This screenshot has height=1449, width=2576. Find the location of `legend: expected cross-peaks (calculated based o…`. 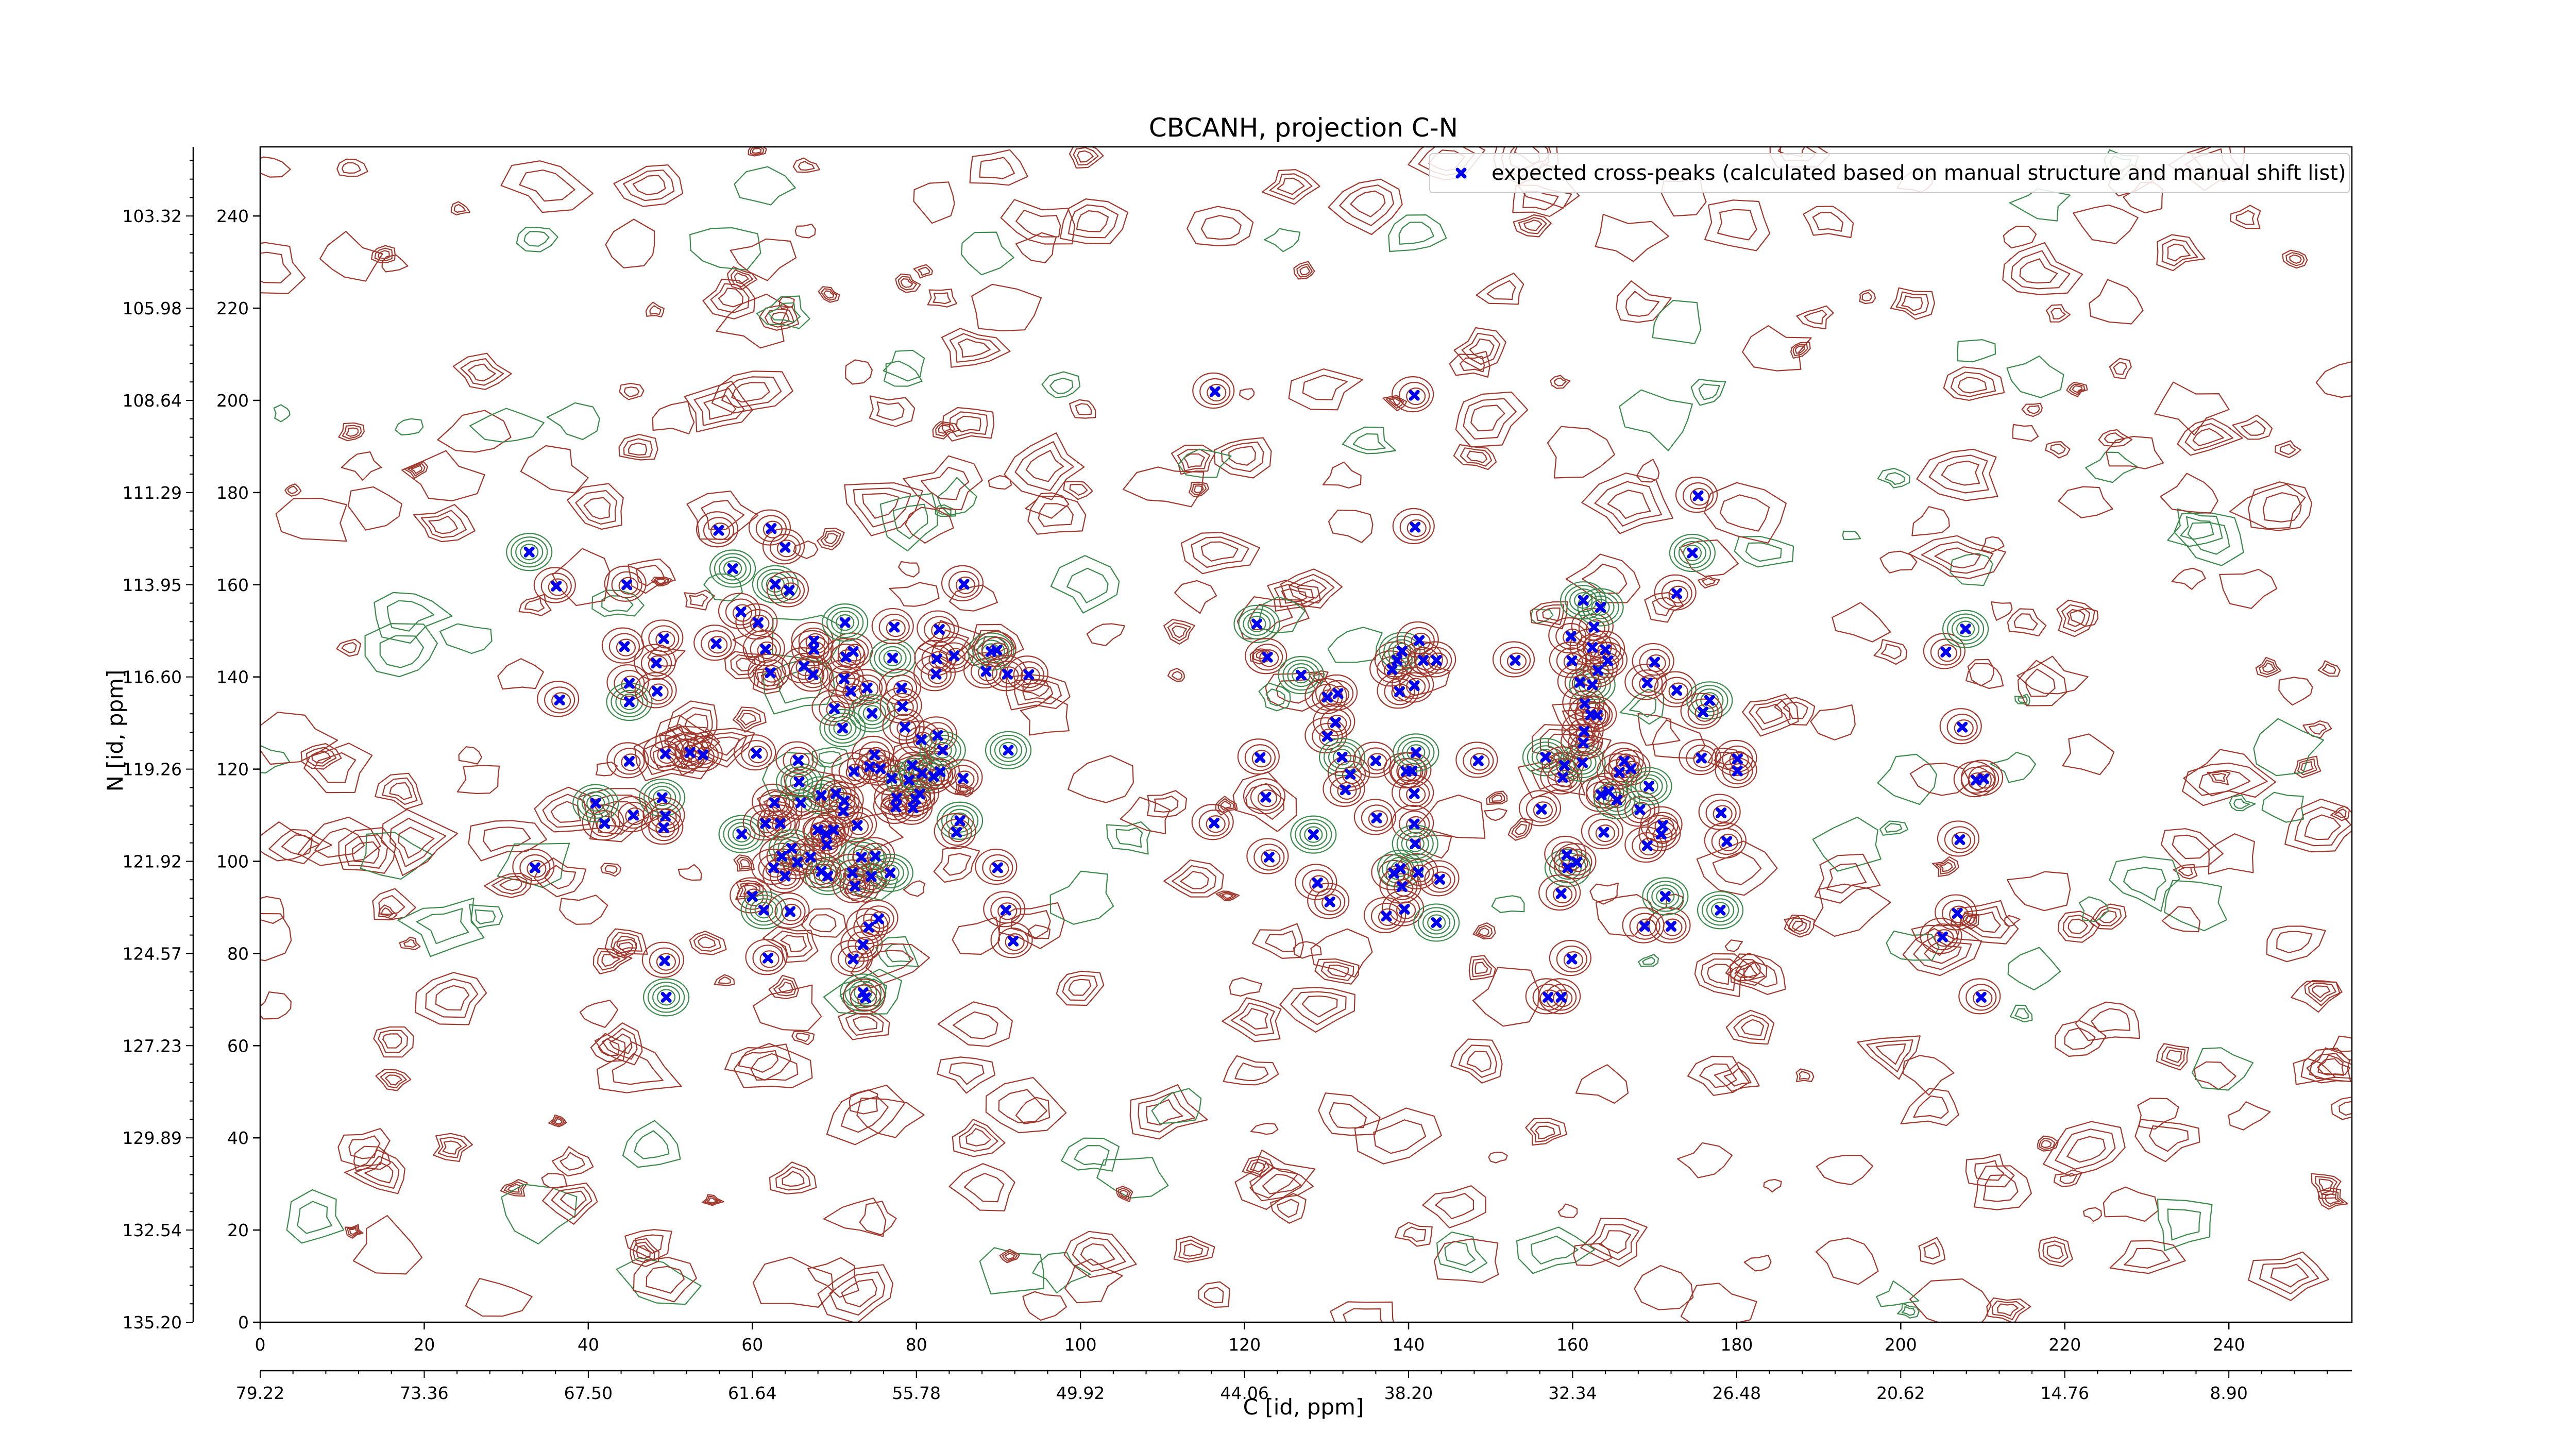

legend: expected cross-peaks (calculated based o… is located at coordinates (1889, 173).